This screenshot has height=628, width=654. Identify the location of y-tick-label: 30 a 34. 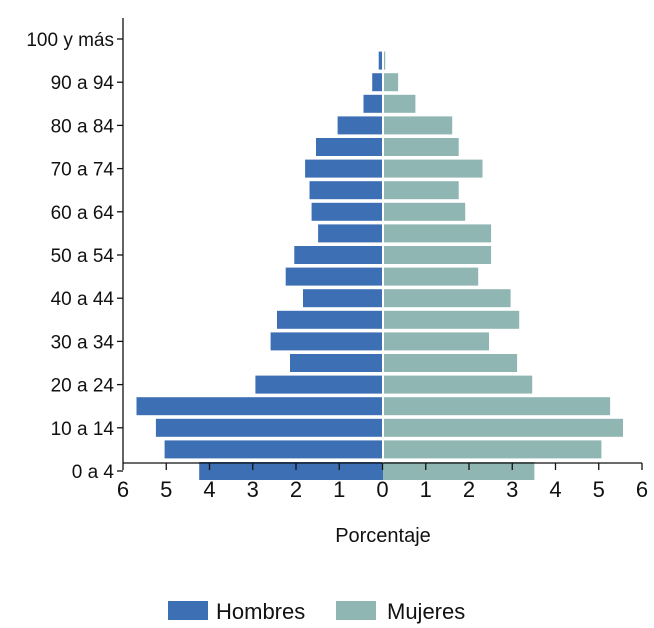
(83, 342).